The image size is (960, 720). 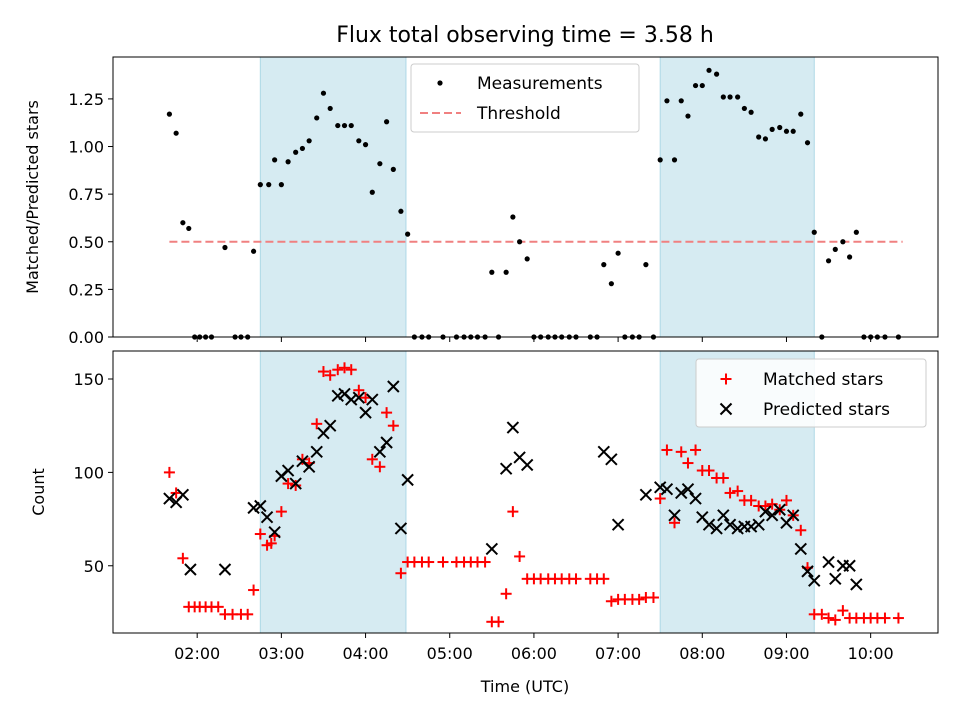 I want to click on legend-plus-marker, so click(x=726, y=379).